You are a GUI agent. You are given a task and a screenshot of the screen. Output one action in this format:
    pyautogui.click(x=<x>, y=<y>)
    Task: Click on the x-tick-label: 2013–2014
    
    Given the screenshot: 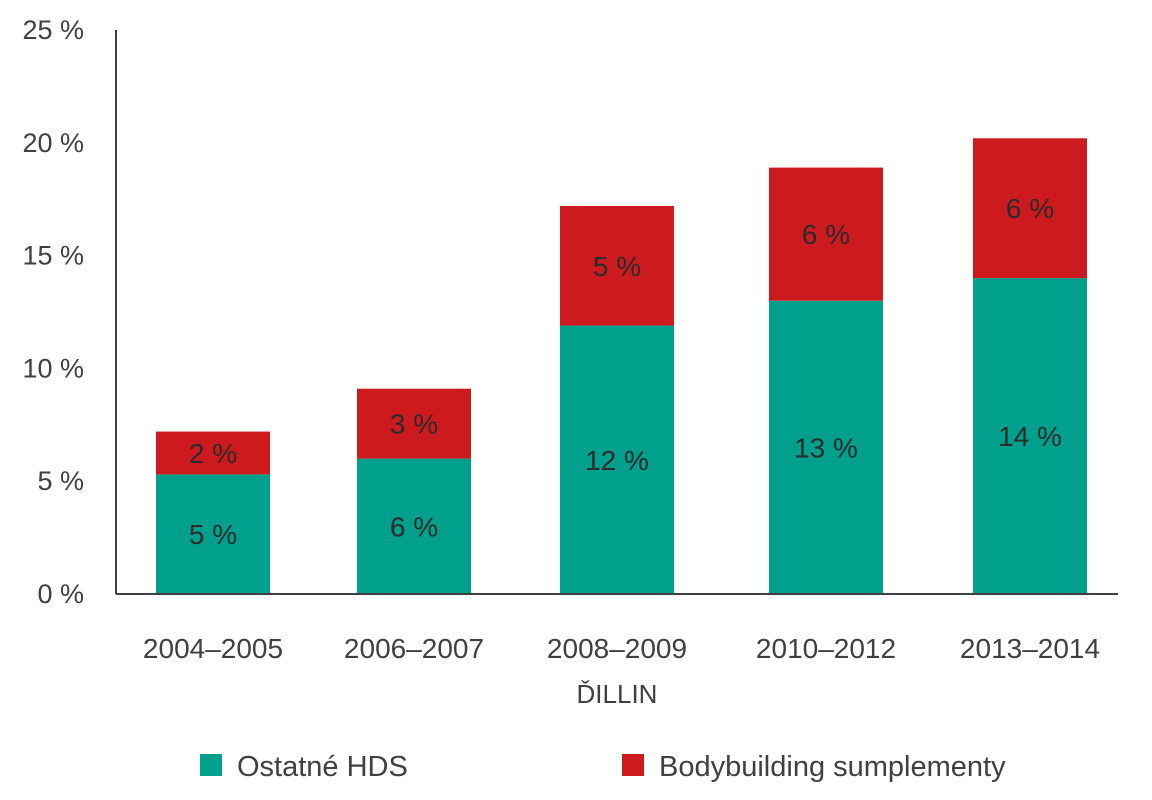 What is the action you would take?
    pyautogui.click(x=1030, y=648)
    